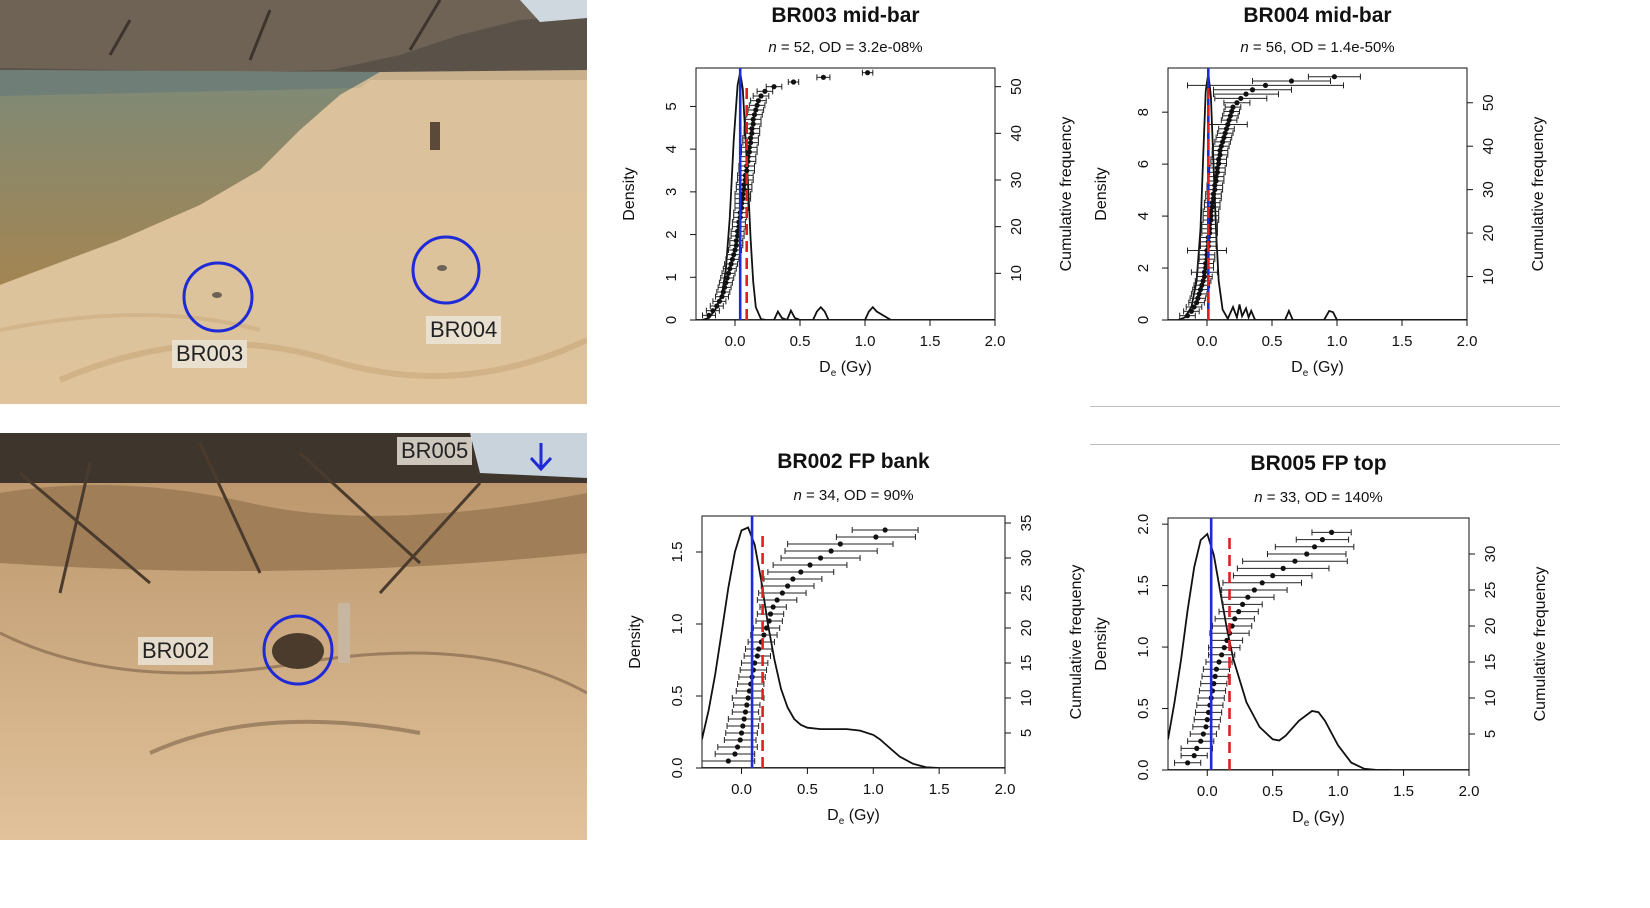 The height and width of the screenshot is (908, 1650). Describe the element at coordinates (671, 277) in the screenshot. I see `y-tick-label: 1` at that location.